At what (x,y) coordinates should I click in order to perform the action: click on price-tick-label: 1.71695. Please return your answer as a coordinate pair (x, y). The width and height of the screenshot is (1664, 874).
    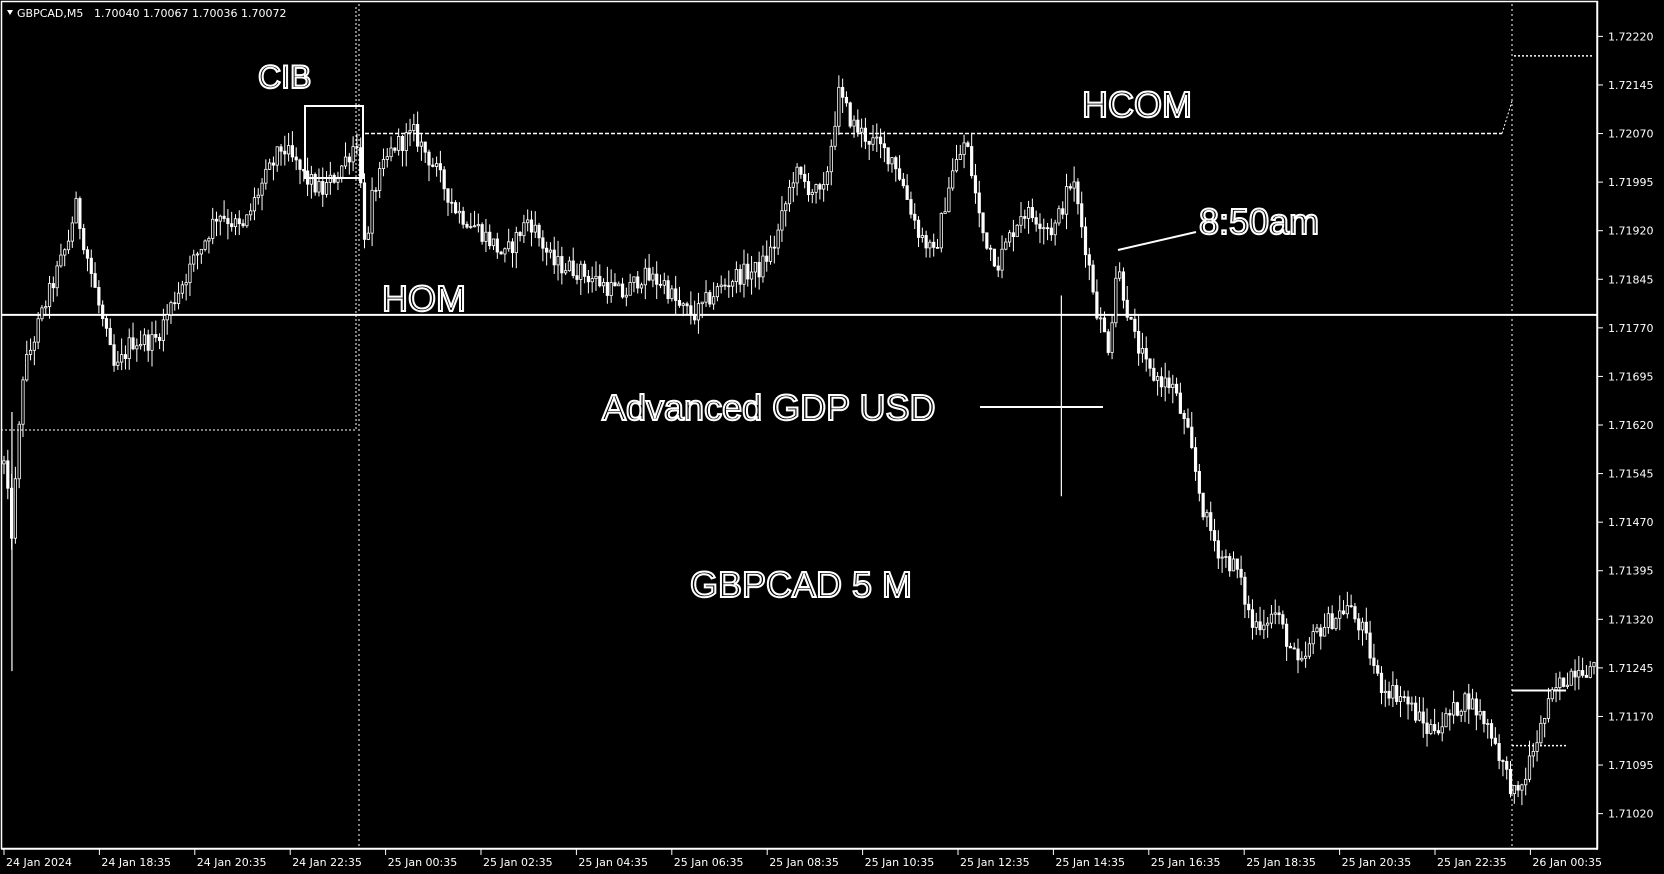
    Looking at the image, I should click on (1631, 376).